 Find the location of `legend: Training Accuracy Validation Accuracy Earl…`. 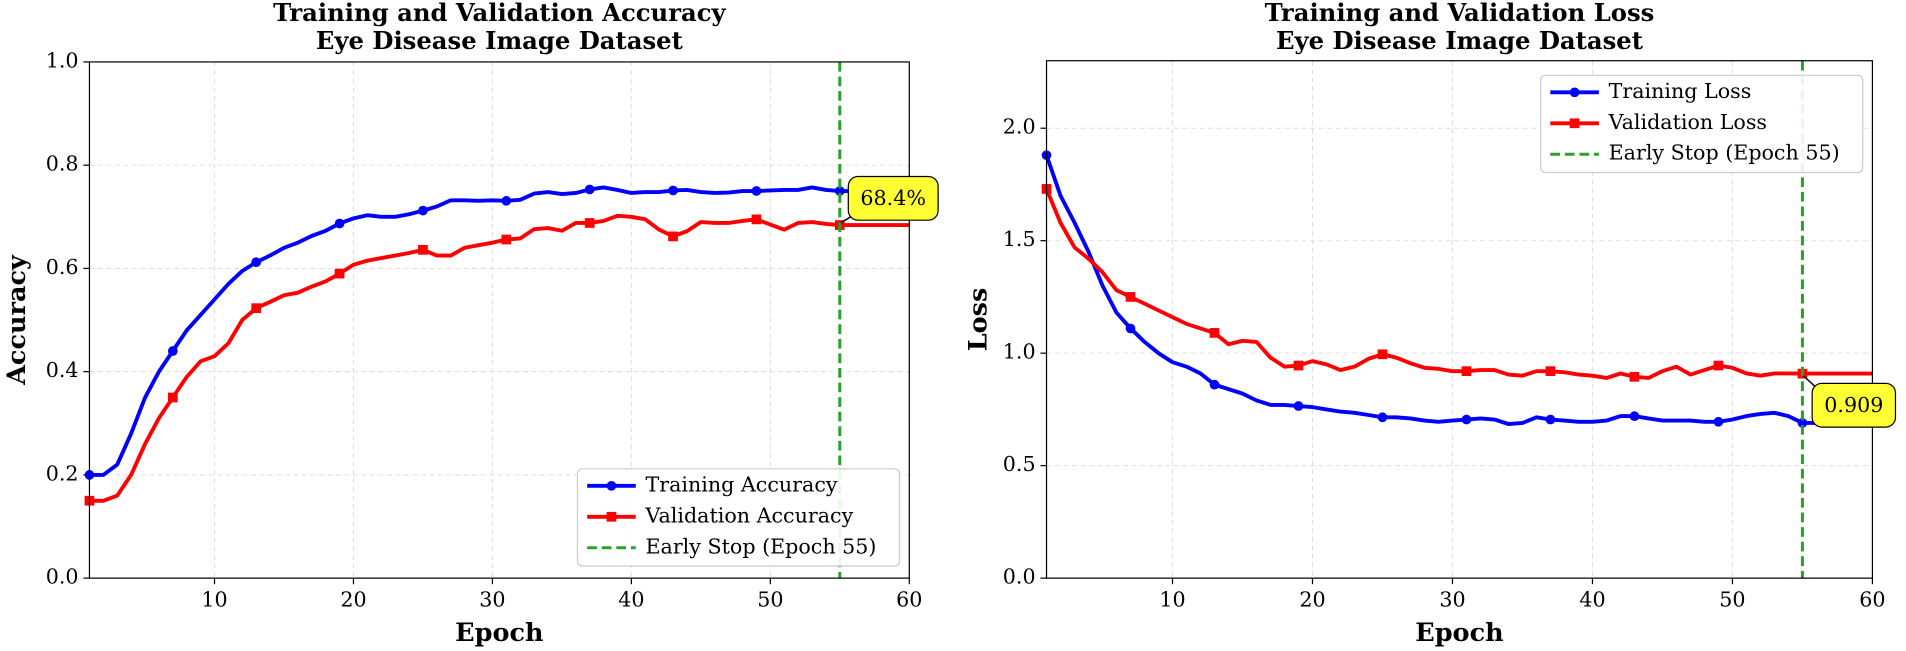

legend: Training Accuracy Validation Accuracy Earl… is located at coordinates (738, 517).